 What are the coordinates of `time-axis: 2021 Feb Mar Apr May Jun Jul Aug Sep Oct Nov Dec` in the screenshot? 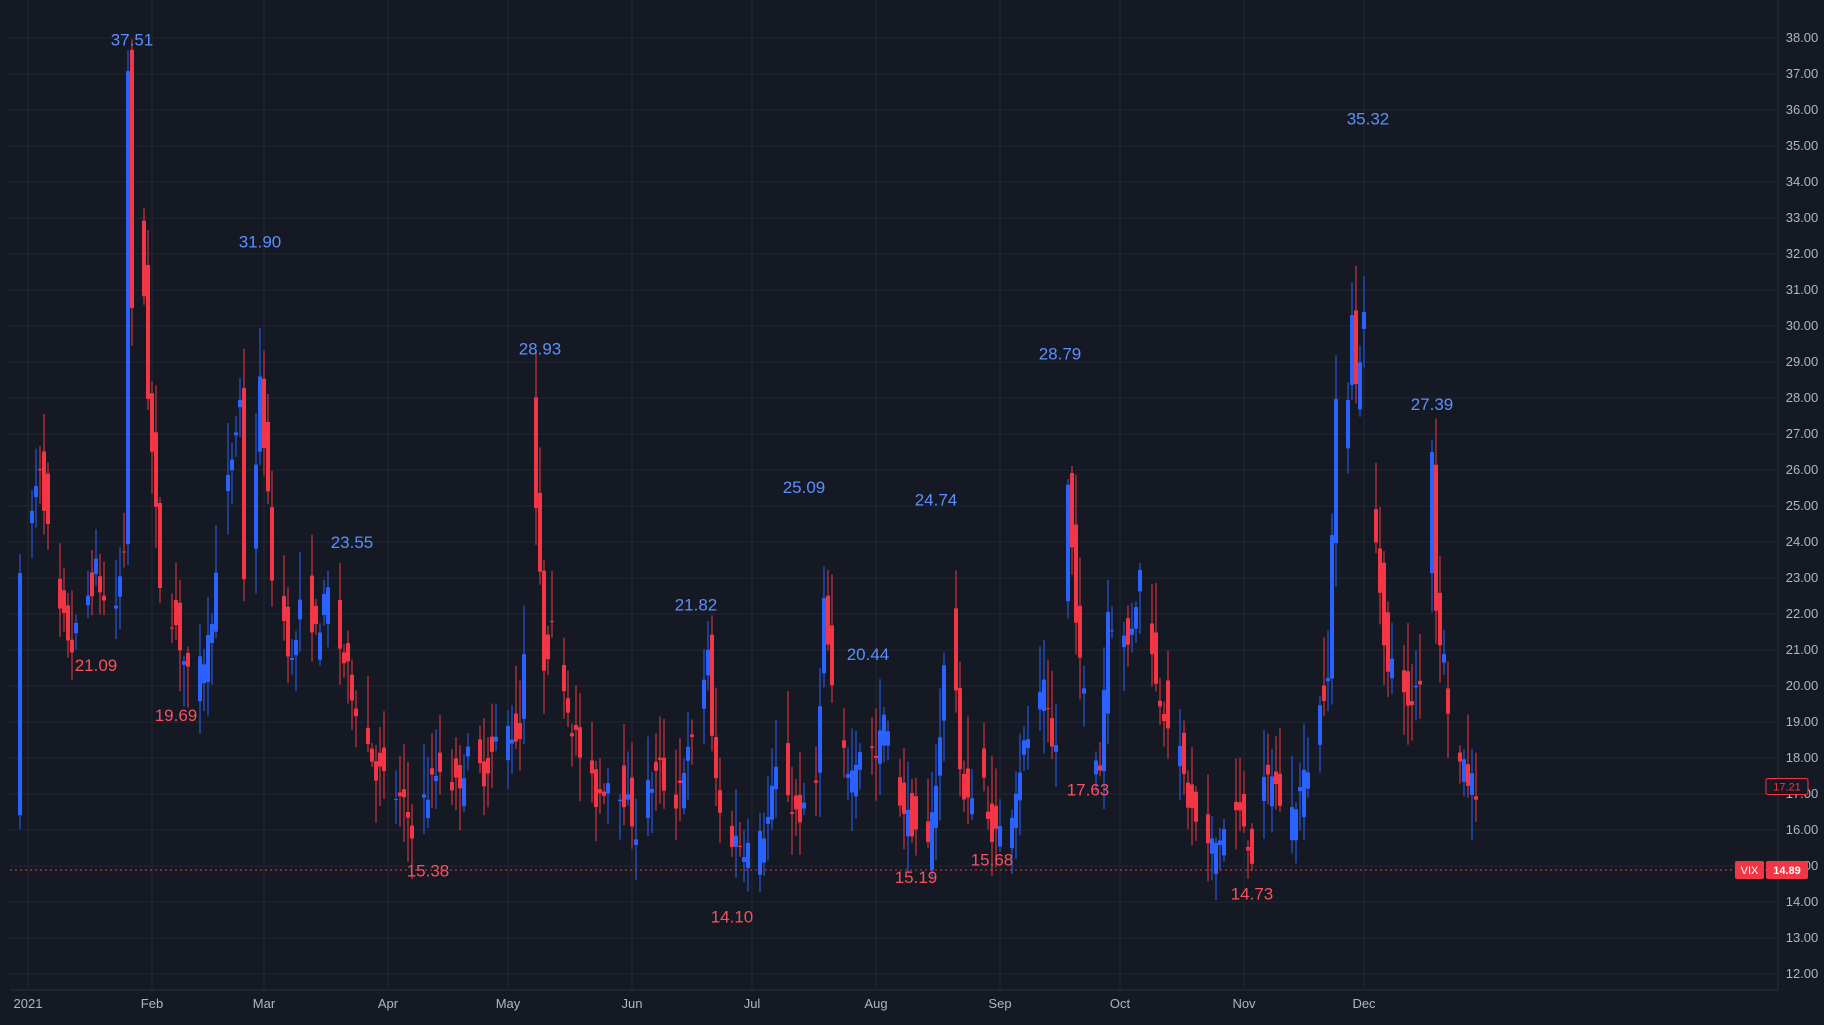 It's located at (695, 1003).